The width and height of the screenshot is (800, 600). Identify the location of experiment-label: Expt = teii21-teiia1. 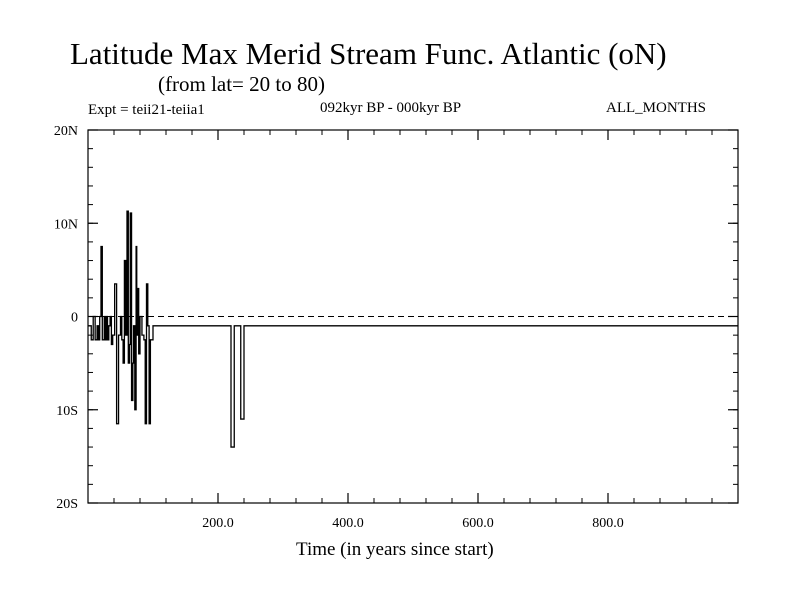
(146, 110).